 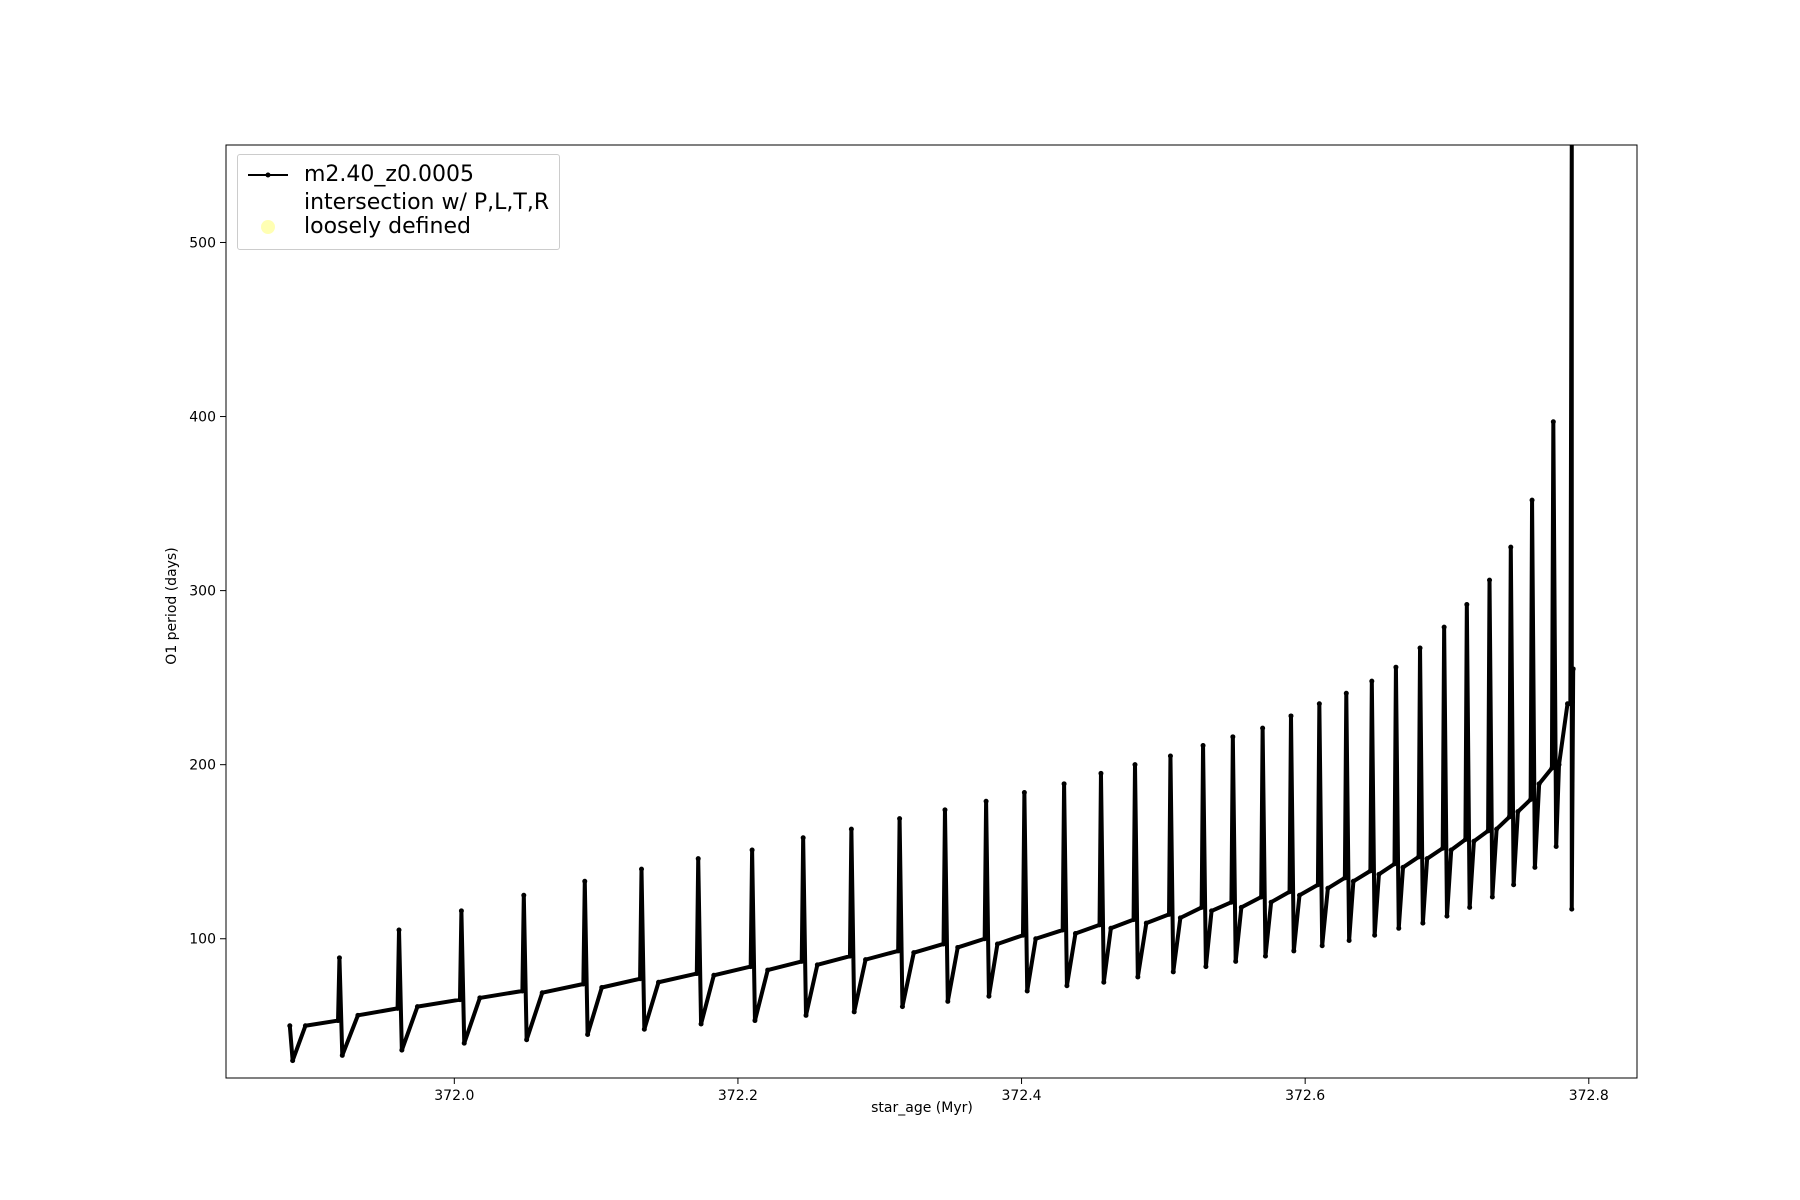 I want to click on x-axis-label: star_age (Myr), so click(x=922, y=1108).